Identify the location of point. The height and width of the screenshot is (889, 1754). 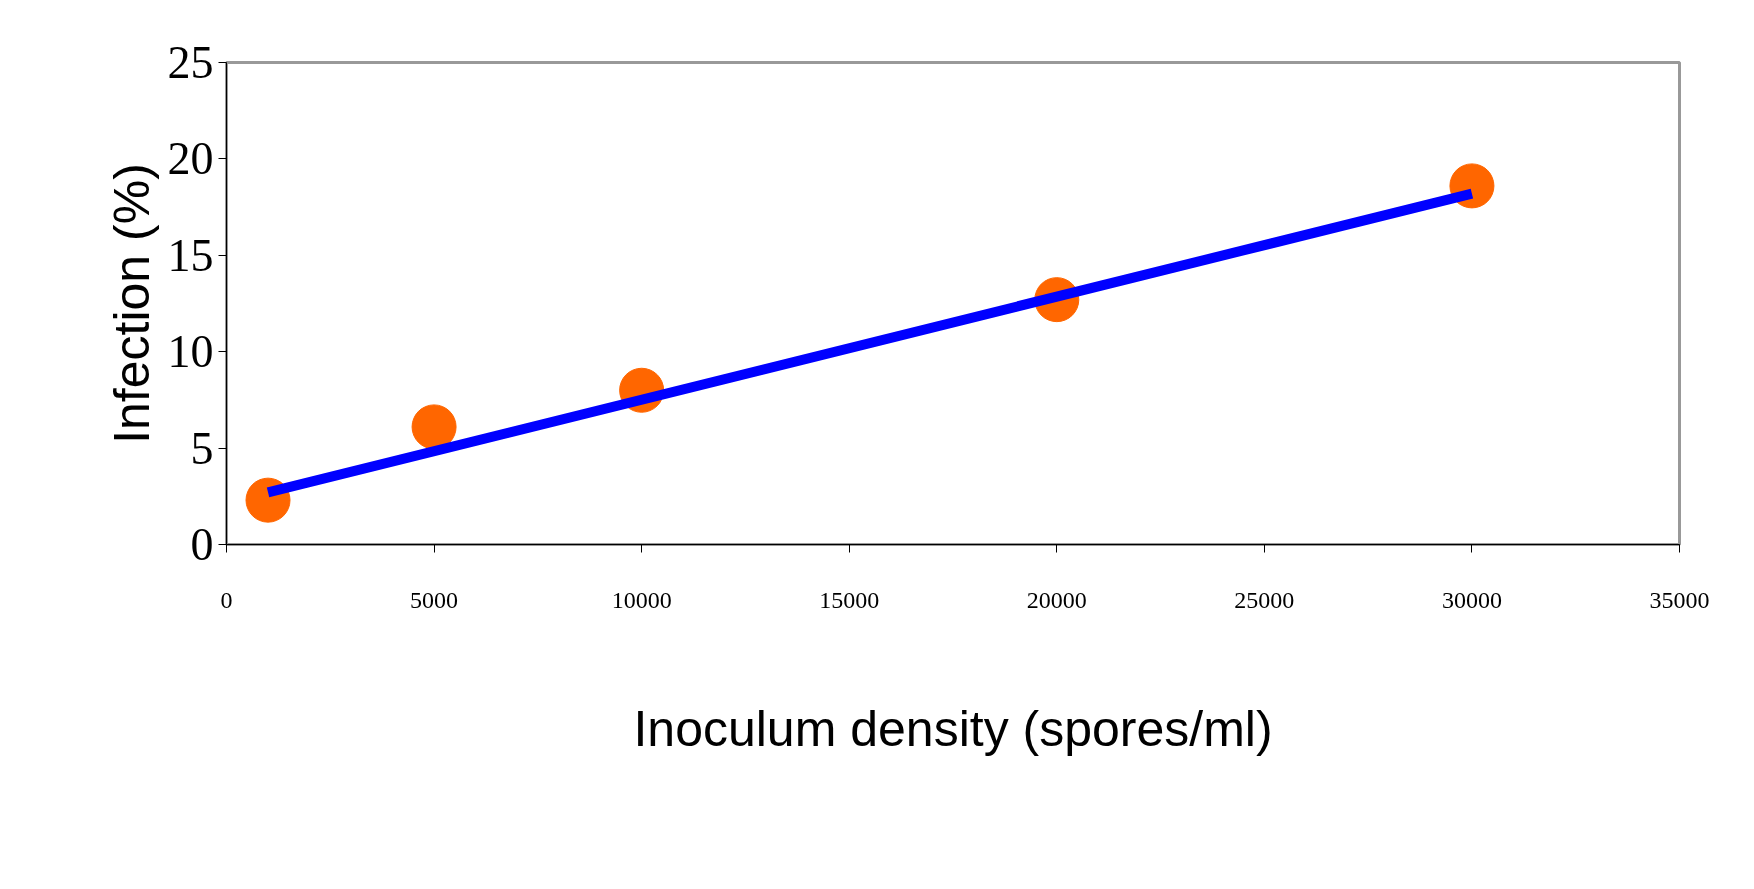
(434, 427).